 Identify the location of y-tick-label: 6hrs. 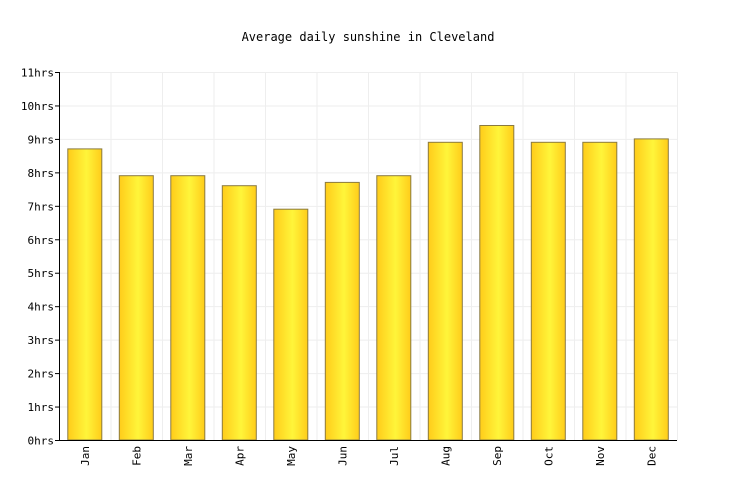
(41, 240).